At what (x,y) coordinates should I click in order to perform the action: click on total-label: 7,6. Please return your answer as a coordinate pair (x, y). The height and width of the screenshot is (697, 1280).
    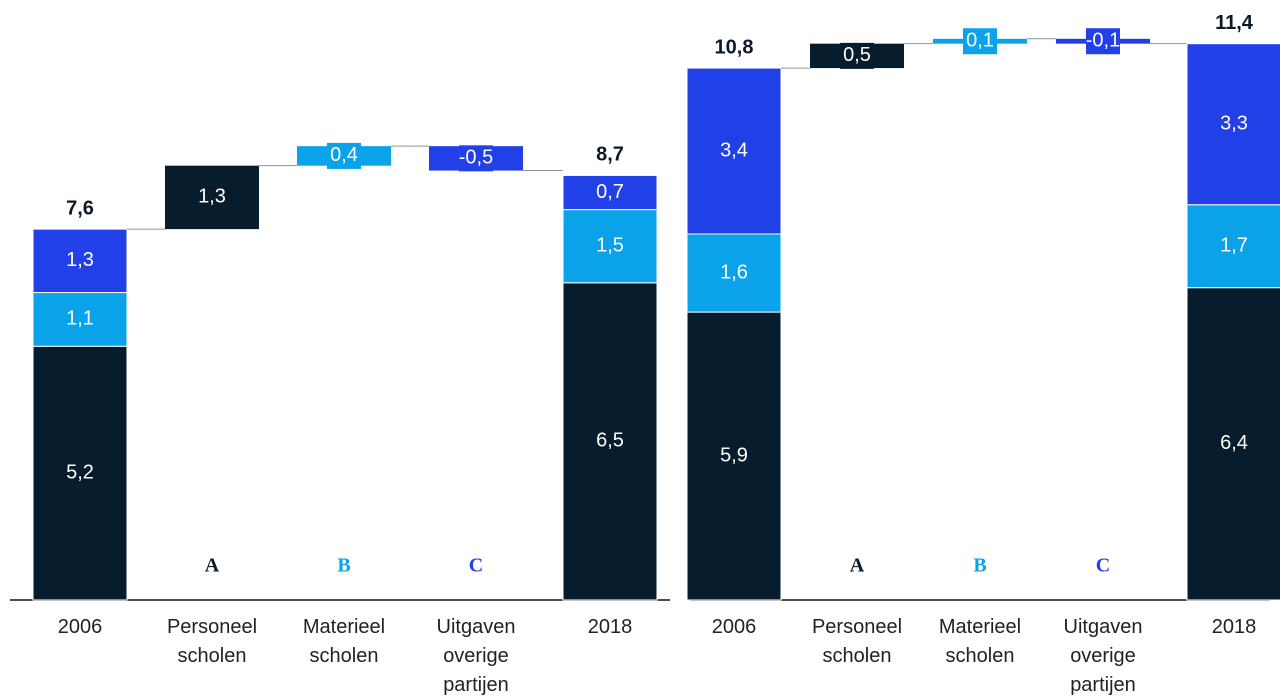
    Looking at the image, I should click on (80, 208).